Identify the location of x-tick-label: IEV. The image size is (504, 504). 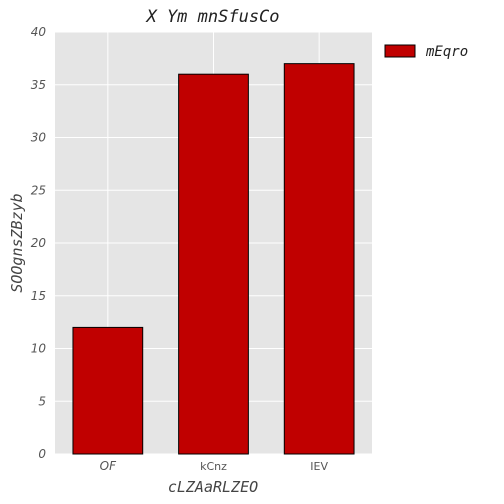
(319, 466).